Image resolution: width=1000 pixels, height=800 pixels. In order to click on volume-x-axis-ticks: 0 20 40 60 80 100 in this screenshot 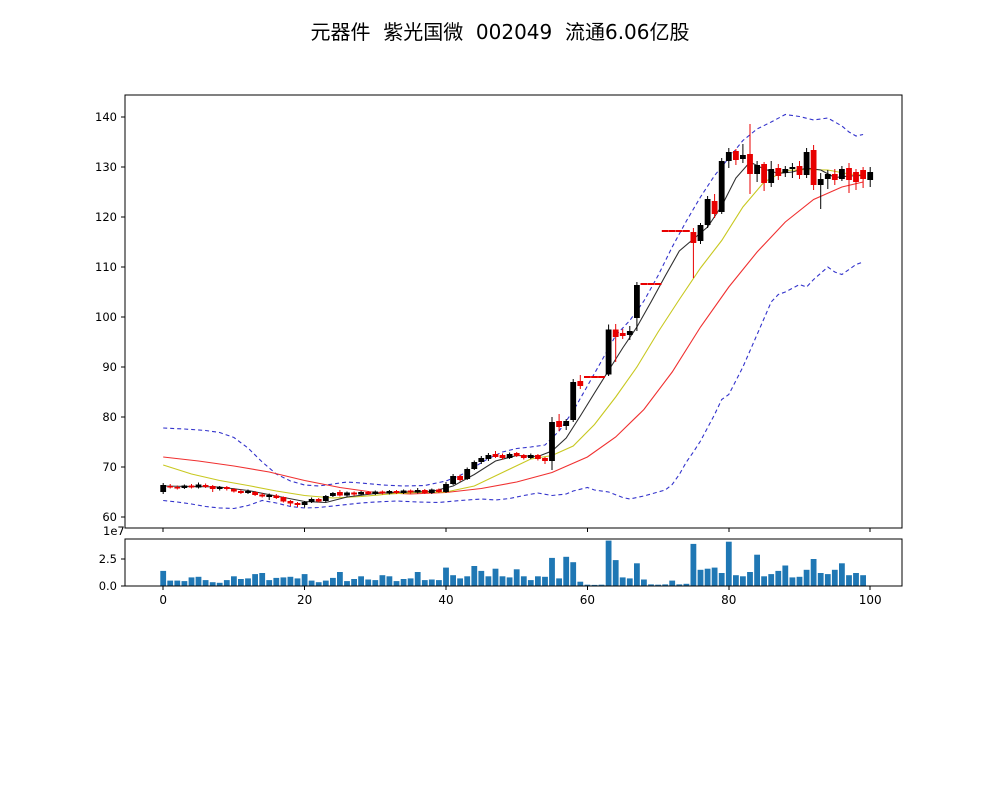, I will do `click(520, 596)`.